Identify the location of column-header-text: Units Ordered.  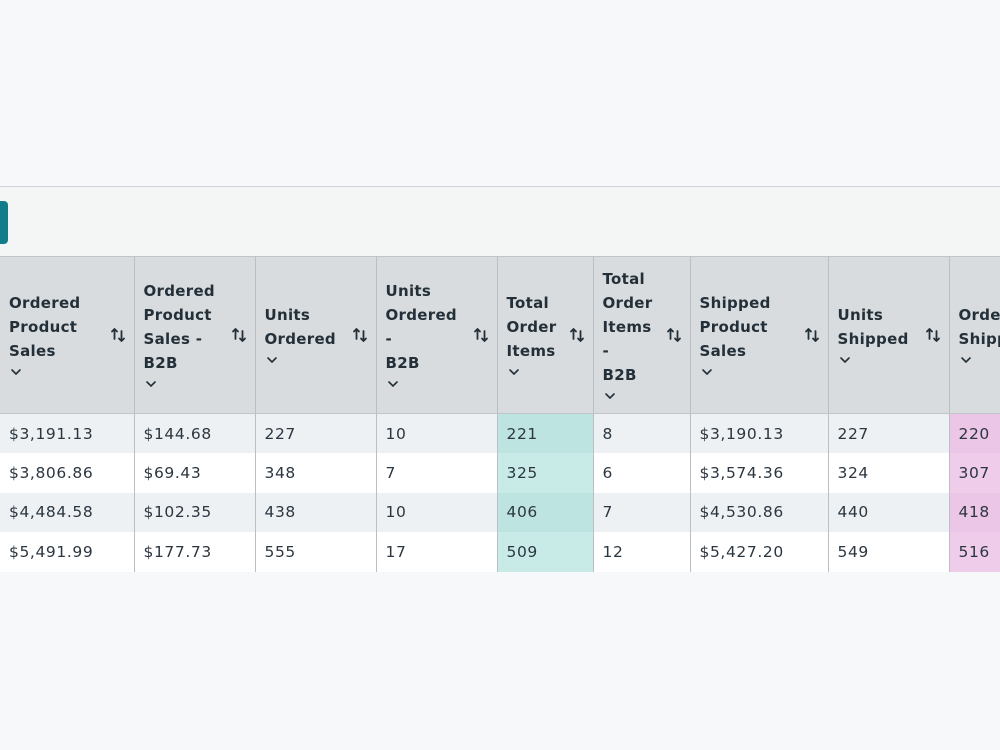
(306, 335).